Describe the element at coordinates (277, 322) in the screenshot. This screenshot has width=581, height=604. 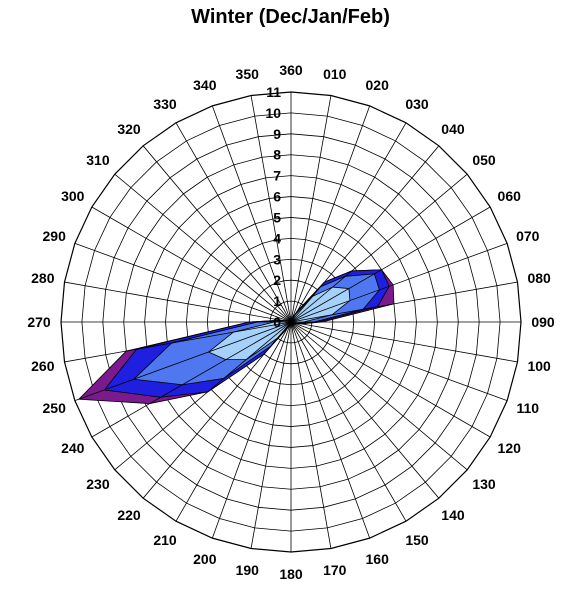
I see `radial-label: 0` at that location.